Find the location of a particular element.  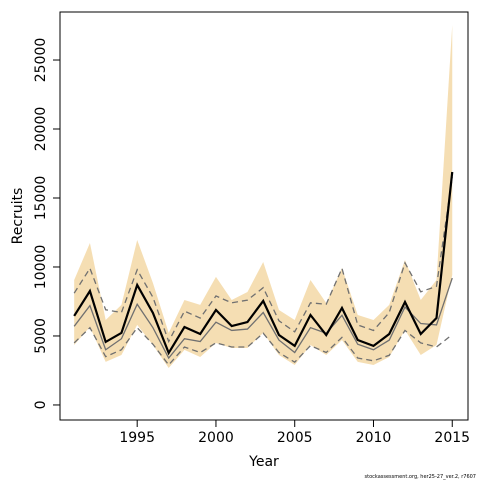

x-axis-title: Year is located at coordinates (263, 462).